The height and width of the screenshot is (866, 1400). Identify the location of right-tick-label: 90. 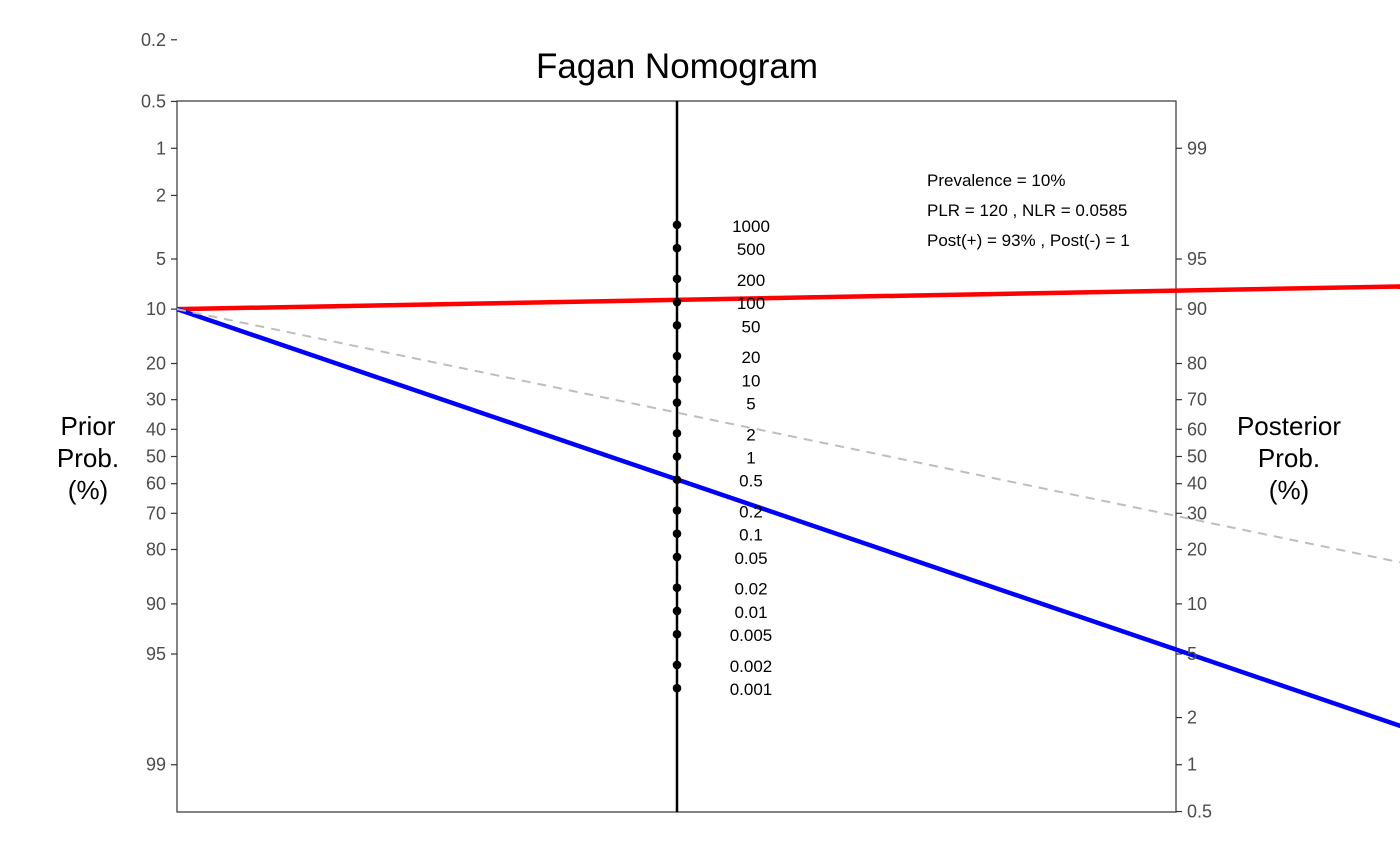
(1197, 309).